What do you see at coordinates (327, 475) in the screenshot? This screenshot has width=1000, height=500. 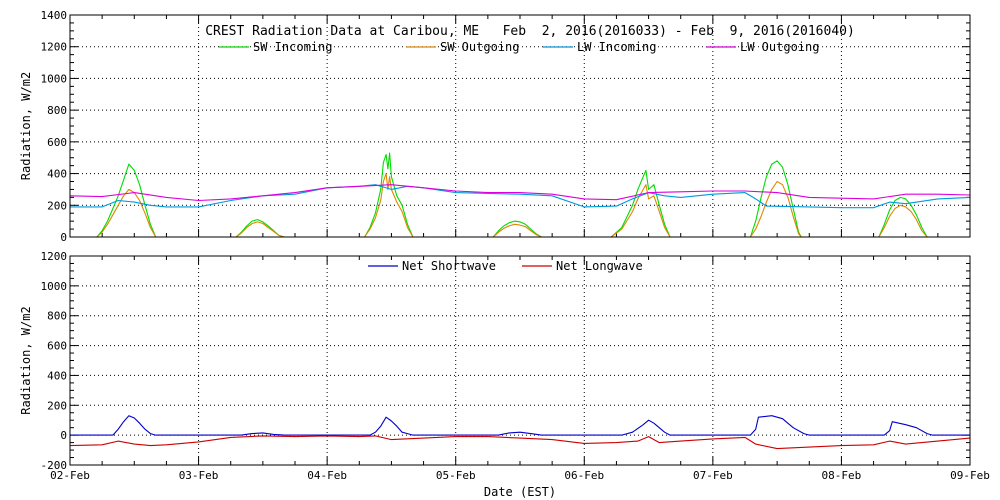 I see `x-tick-label: 04-Feb` at bounding box center [327, 475].